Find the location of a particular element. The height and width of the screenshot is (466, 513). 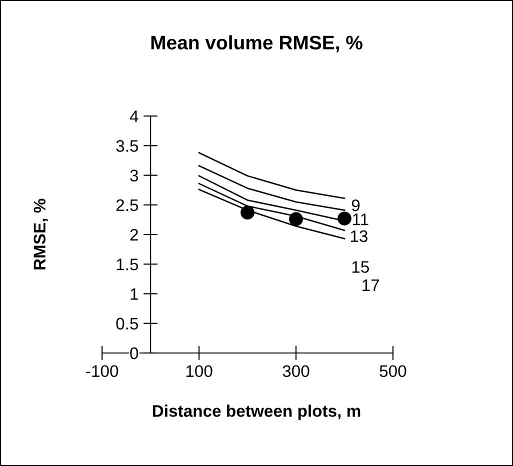

y-tick-label: 1.5 is located at coordinates (127, 264).